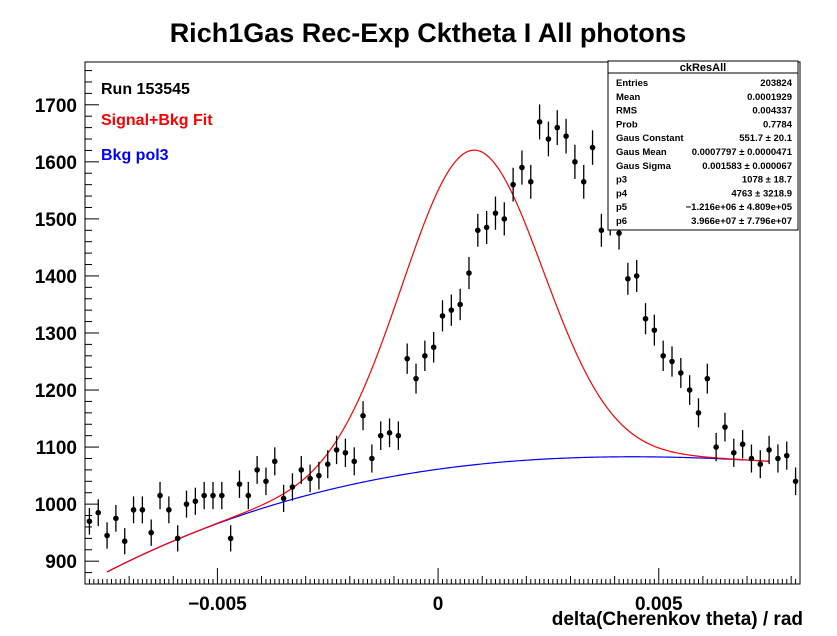  Describe the element at coordinates (438, 514) in the screenshot. I see `bkg-pol3-curve` at that location.